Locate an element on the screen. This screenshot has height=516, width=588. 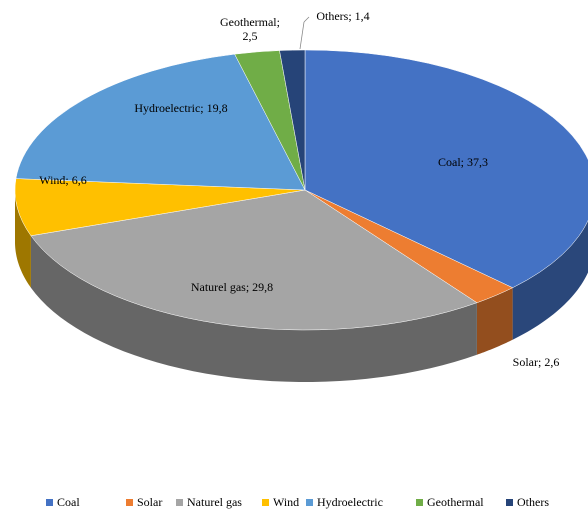
legend-label: Others is located at coordinates (533, 502).